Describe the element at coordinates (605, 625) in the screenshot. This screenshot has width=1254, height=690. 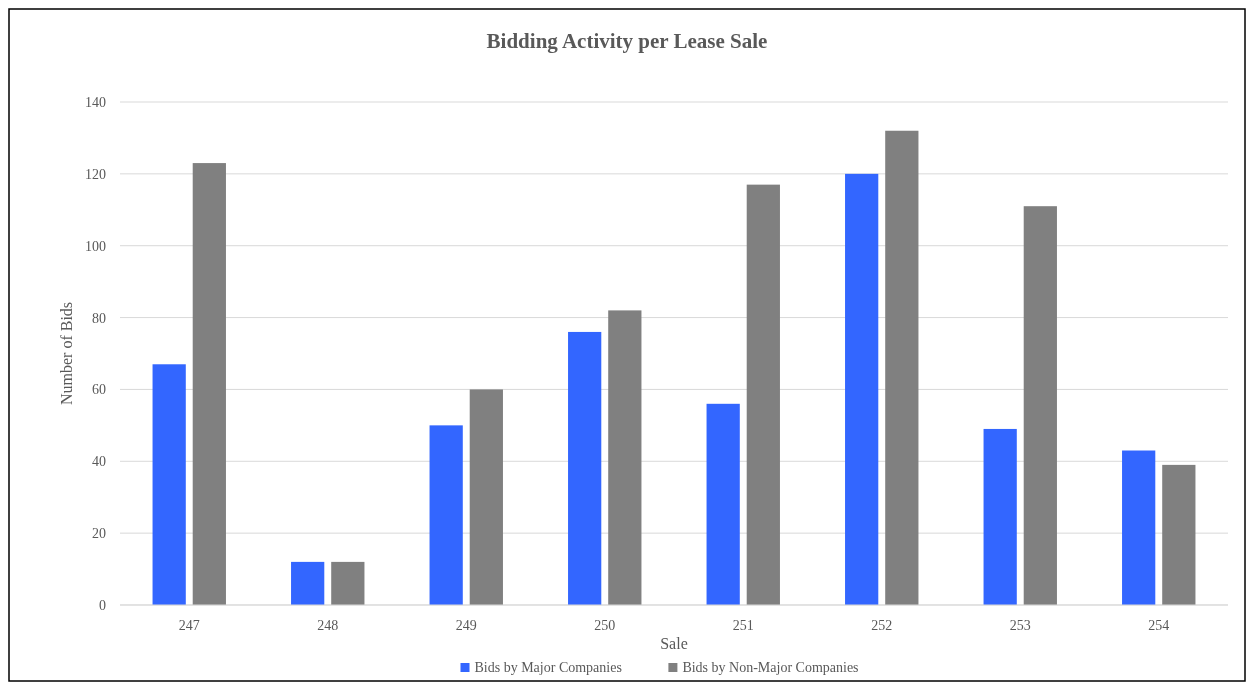
I see `x-tick-label: 250` at that location.